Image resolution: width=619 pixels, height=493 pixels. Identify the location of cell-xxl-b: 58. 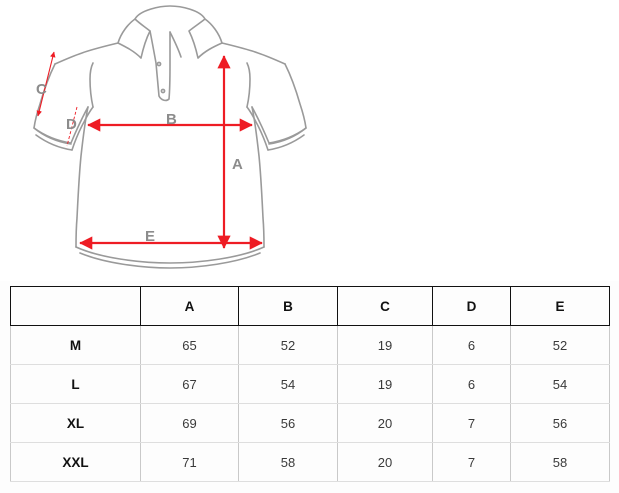
(288, 462).